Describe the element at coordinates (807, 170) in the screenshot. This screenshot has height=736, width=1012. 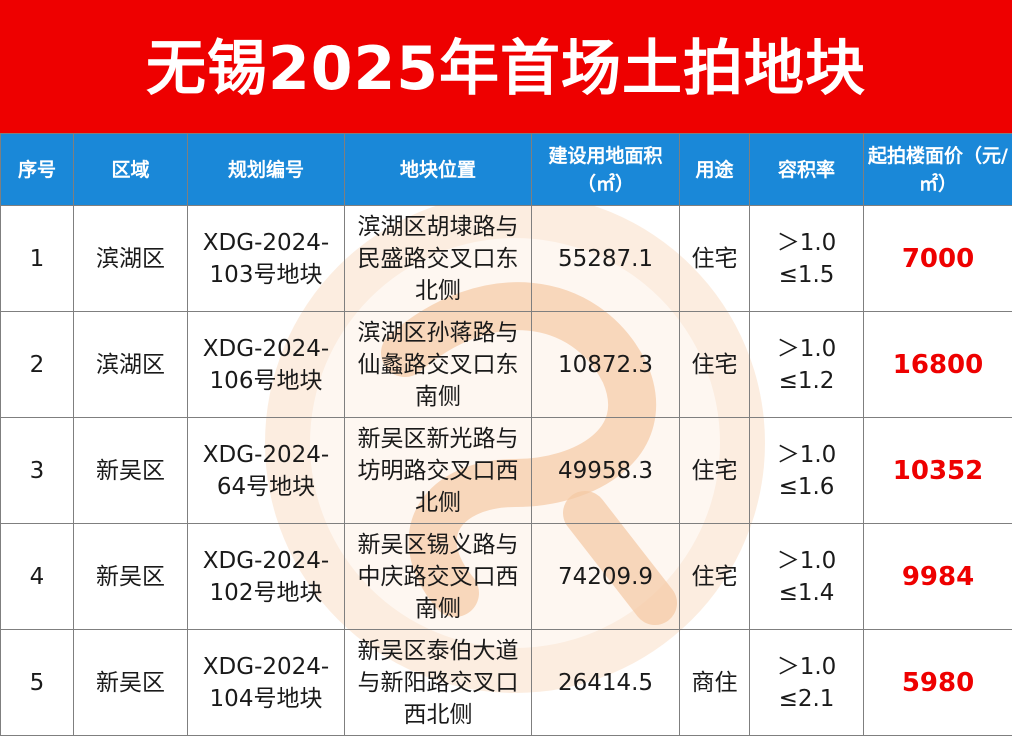
I see `header-far: 容积率` at that location.